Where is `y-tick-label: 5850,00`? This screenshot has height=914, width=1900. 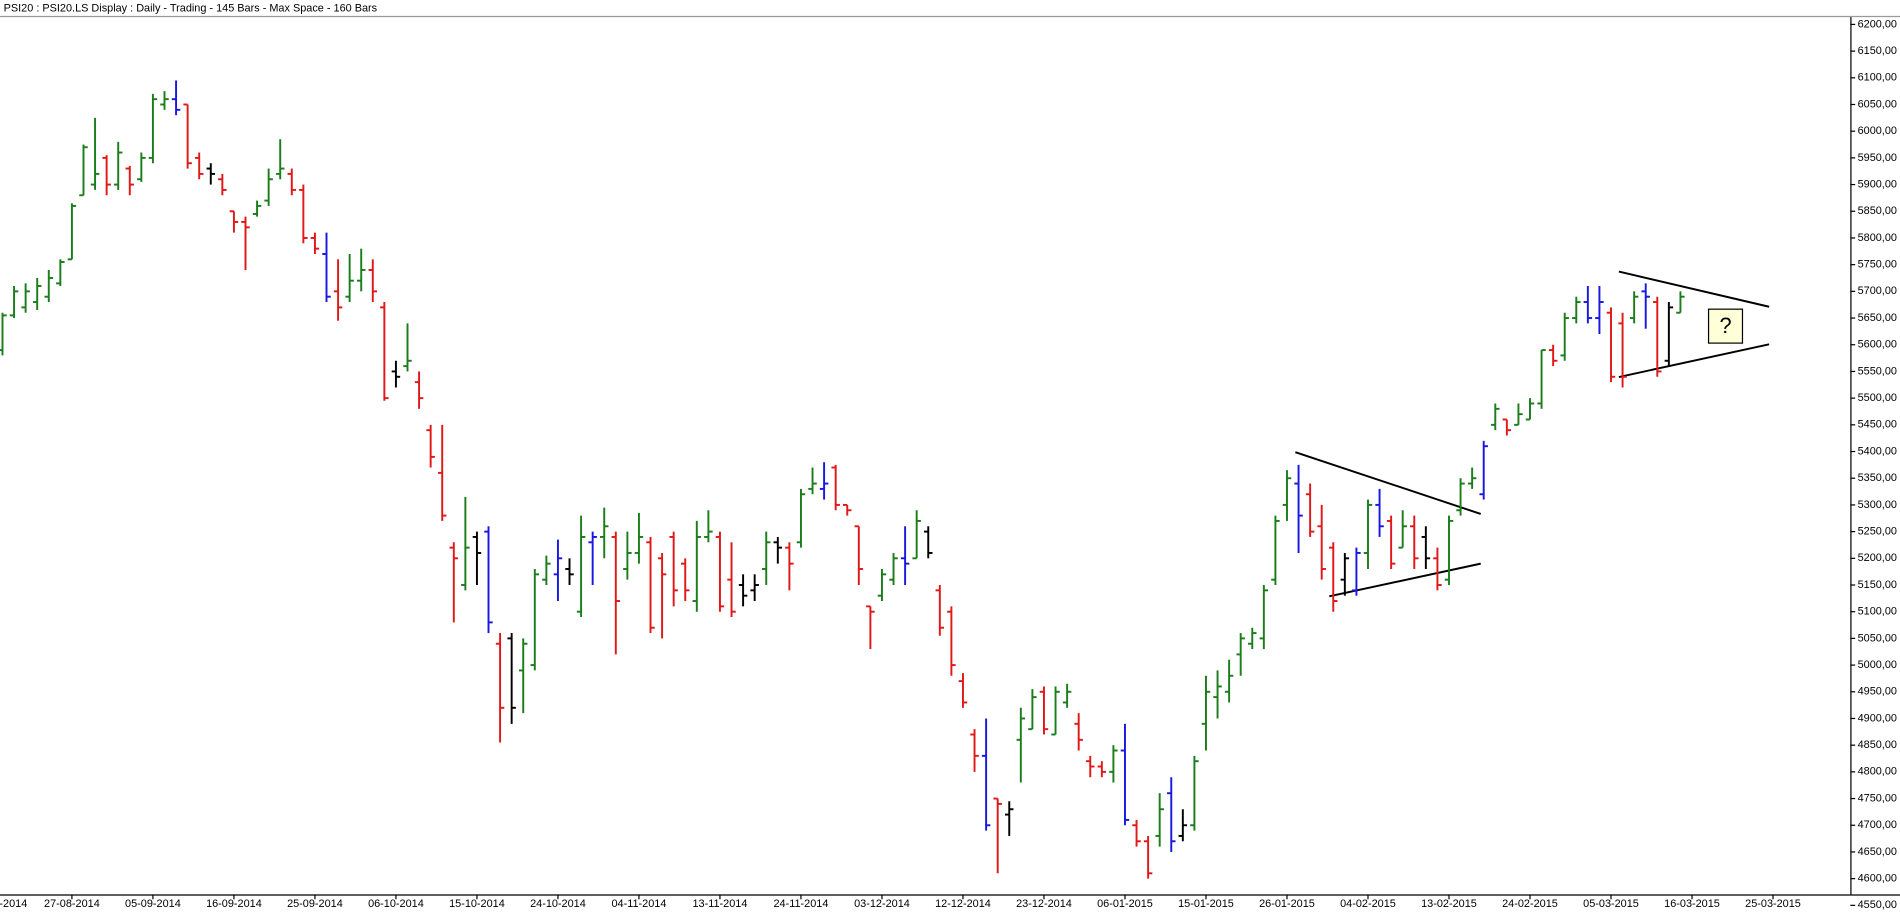
y-tick-label: 5850,00 is located at coordinates (1877, 211).